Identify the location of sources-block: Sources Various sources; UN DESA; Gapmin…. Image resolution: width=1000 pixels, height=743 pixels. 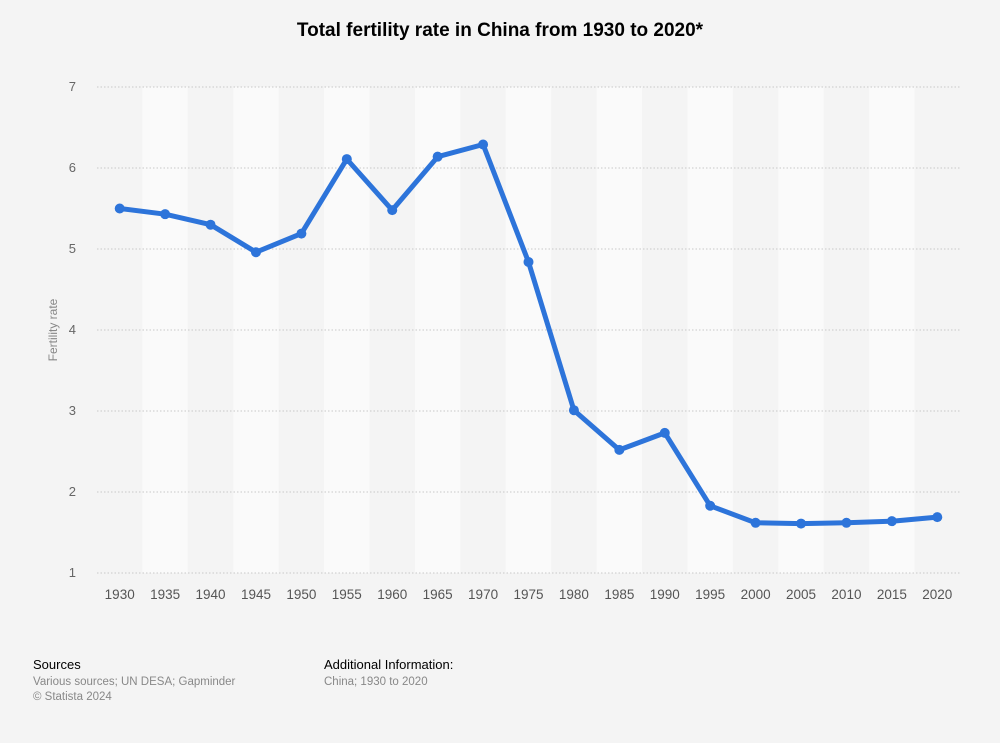
(134, 681).